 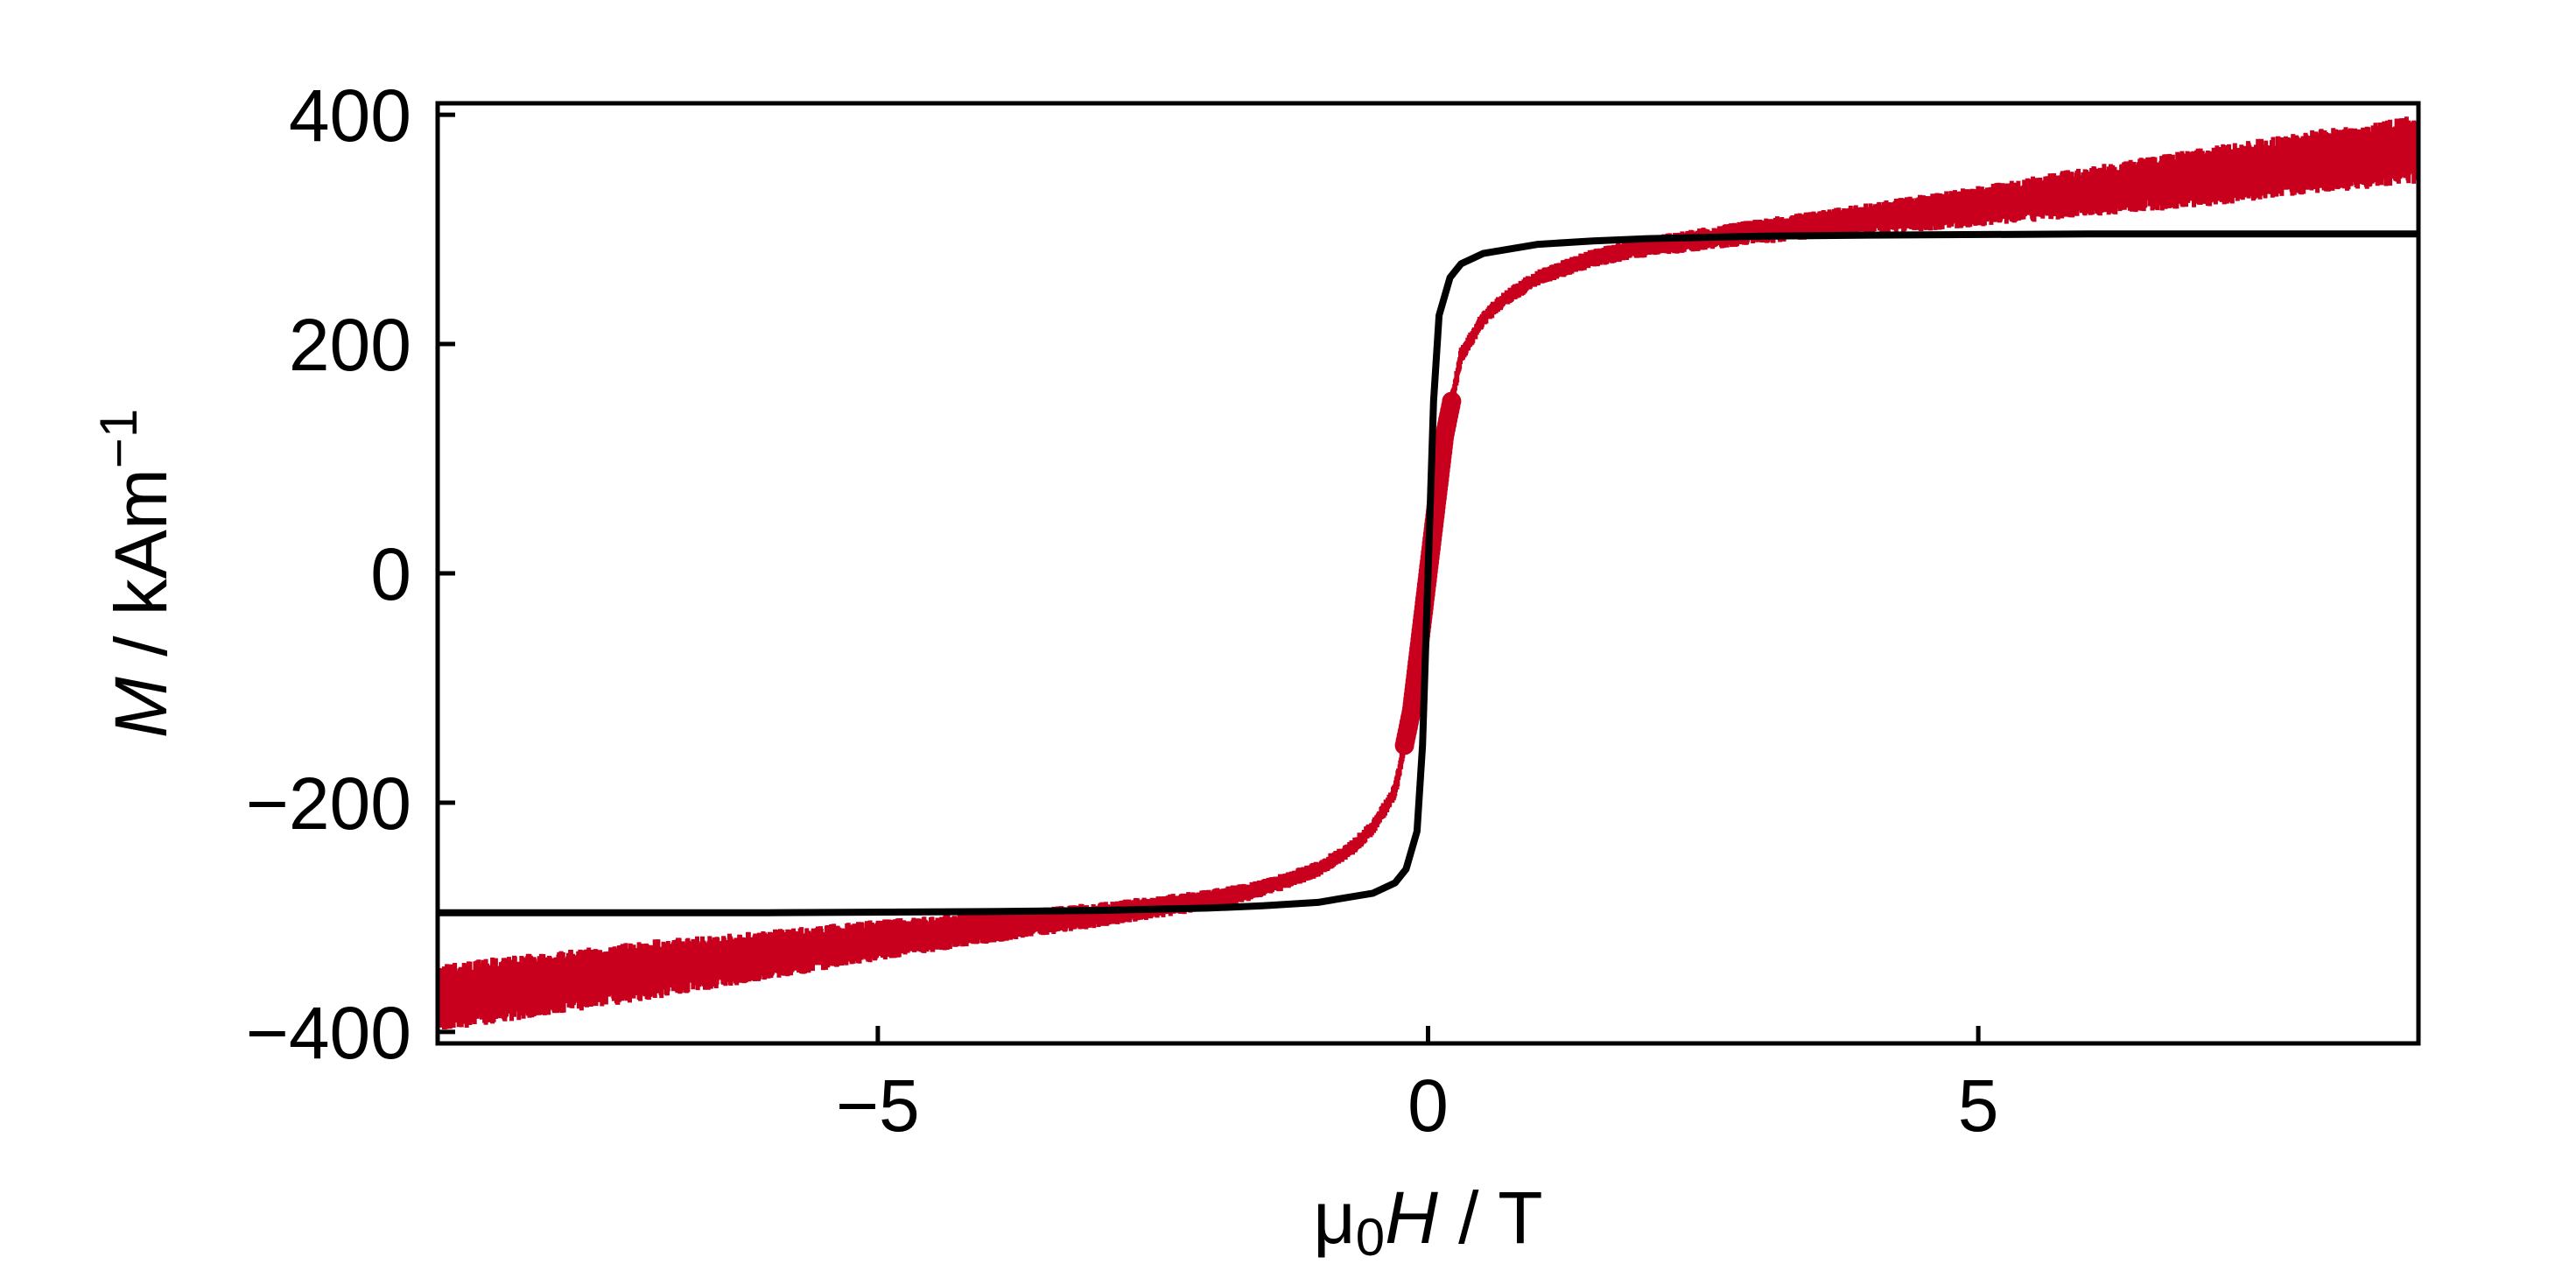 I want to click on y-tick-label: 200, so click(x=350, y=345).